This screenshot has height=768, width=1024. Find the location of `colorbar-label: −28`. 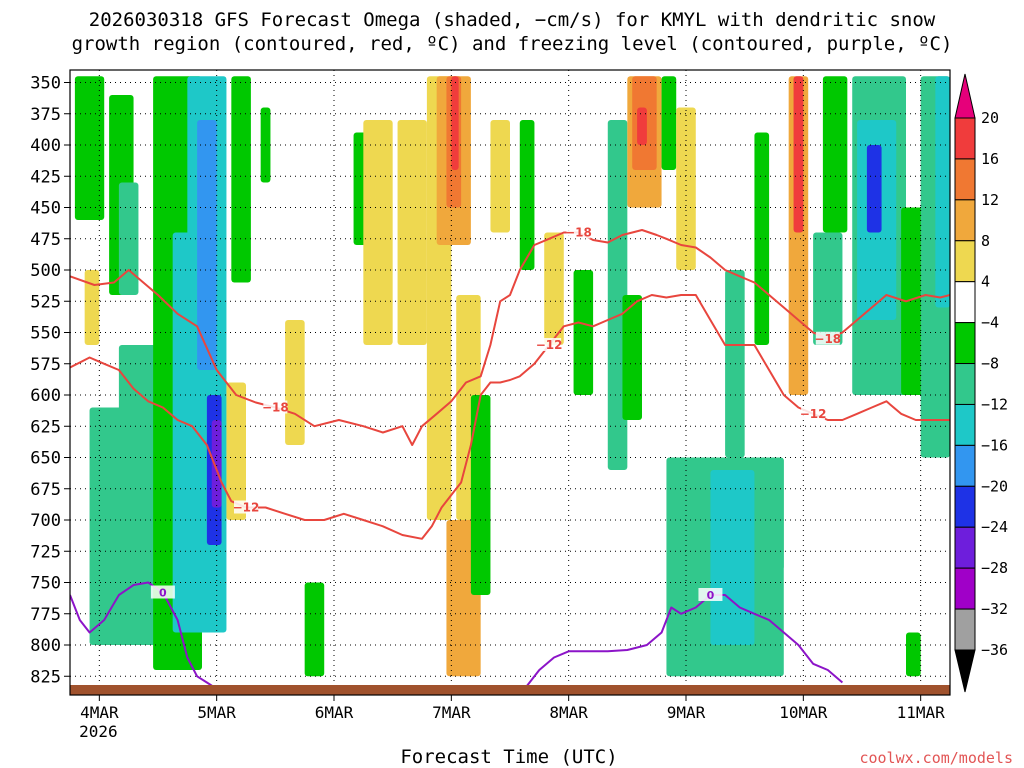

colorbar-label: −28 is located at coordinates (994, 568).